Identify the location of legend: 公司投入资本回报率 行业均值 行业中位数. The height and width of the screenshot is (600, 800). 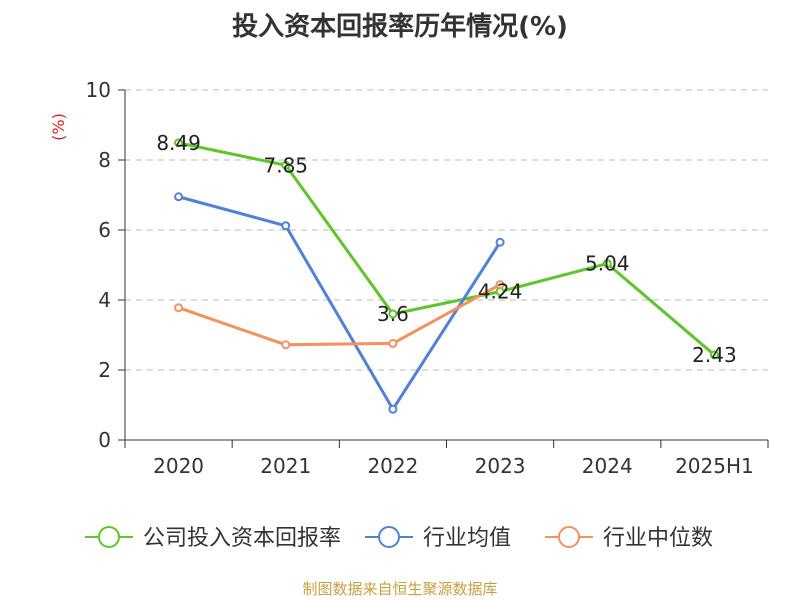
(399, 538).